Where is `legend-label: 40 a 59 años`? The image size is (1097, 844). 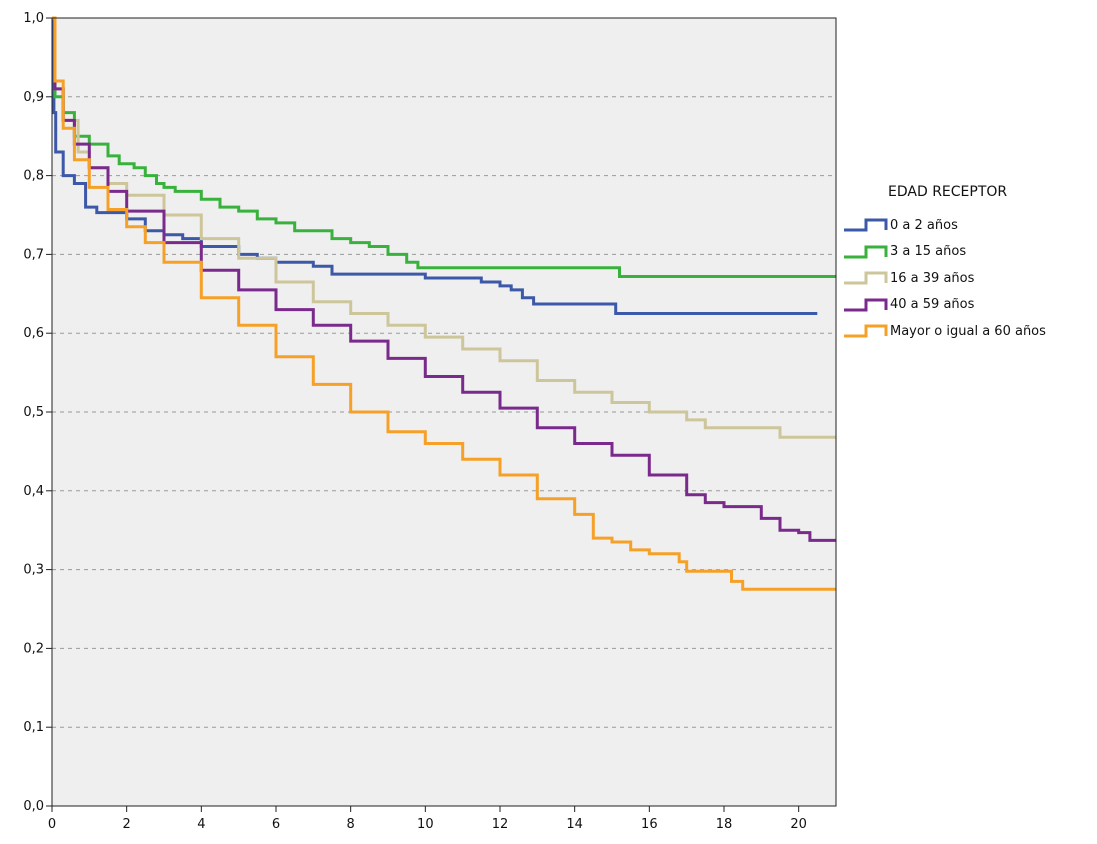 legend-label: 40 a 59 años is located at coordinates (932, 305).